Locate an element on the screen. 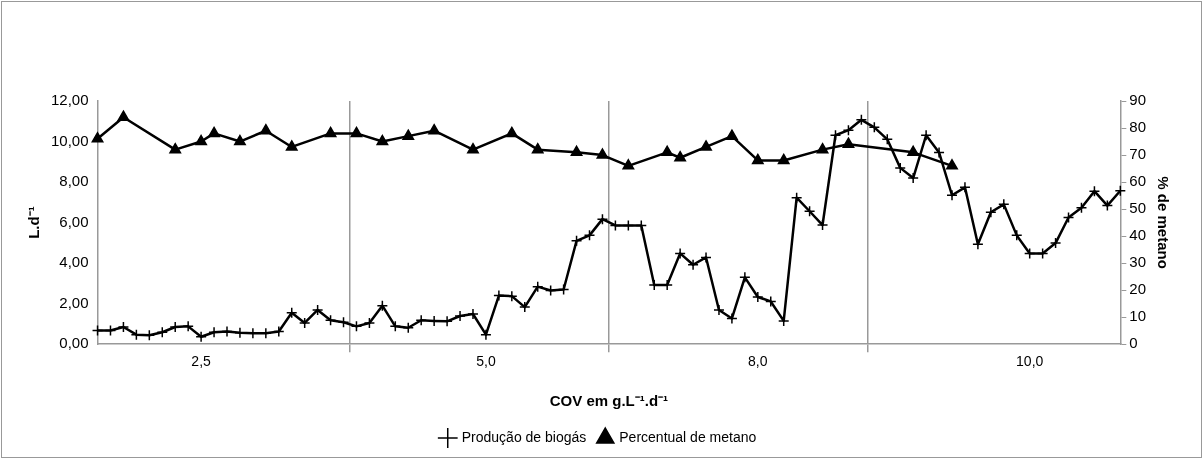 This screenshot has height=459, width=1203. x-tick-label: 8,0 is located at coordinates (758, 361).